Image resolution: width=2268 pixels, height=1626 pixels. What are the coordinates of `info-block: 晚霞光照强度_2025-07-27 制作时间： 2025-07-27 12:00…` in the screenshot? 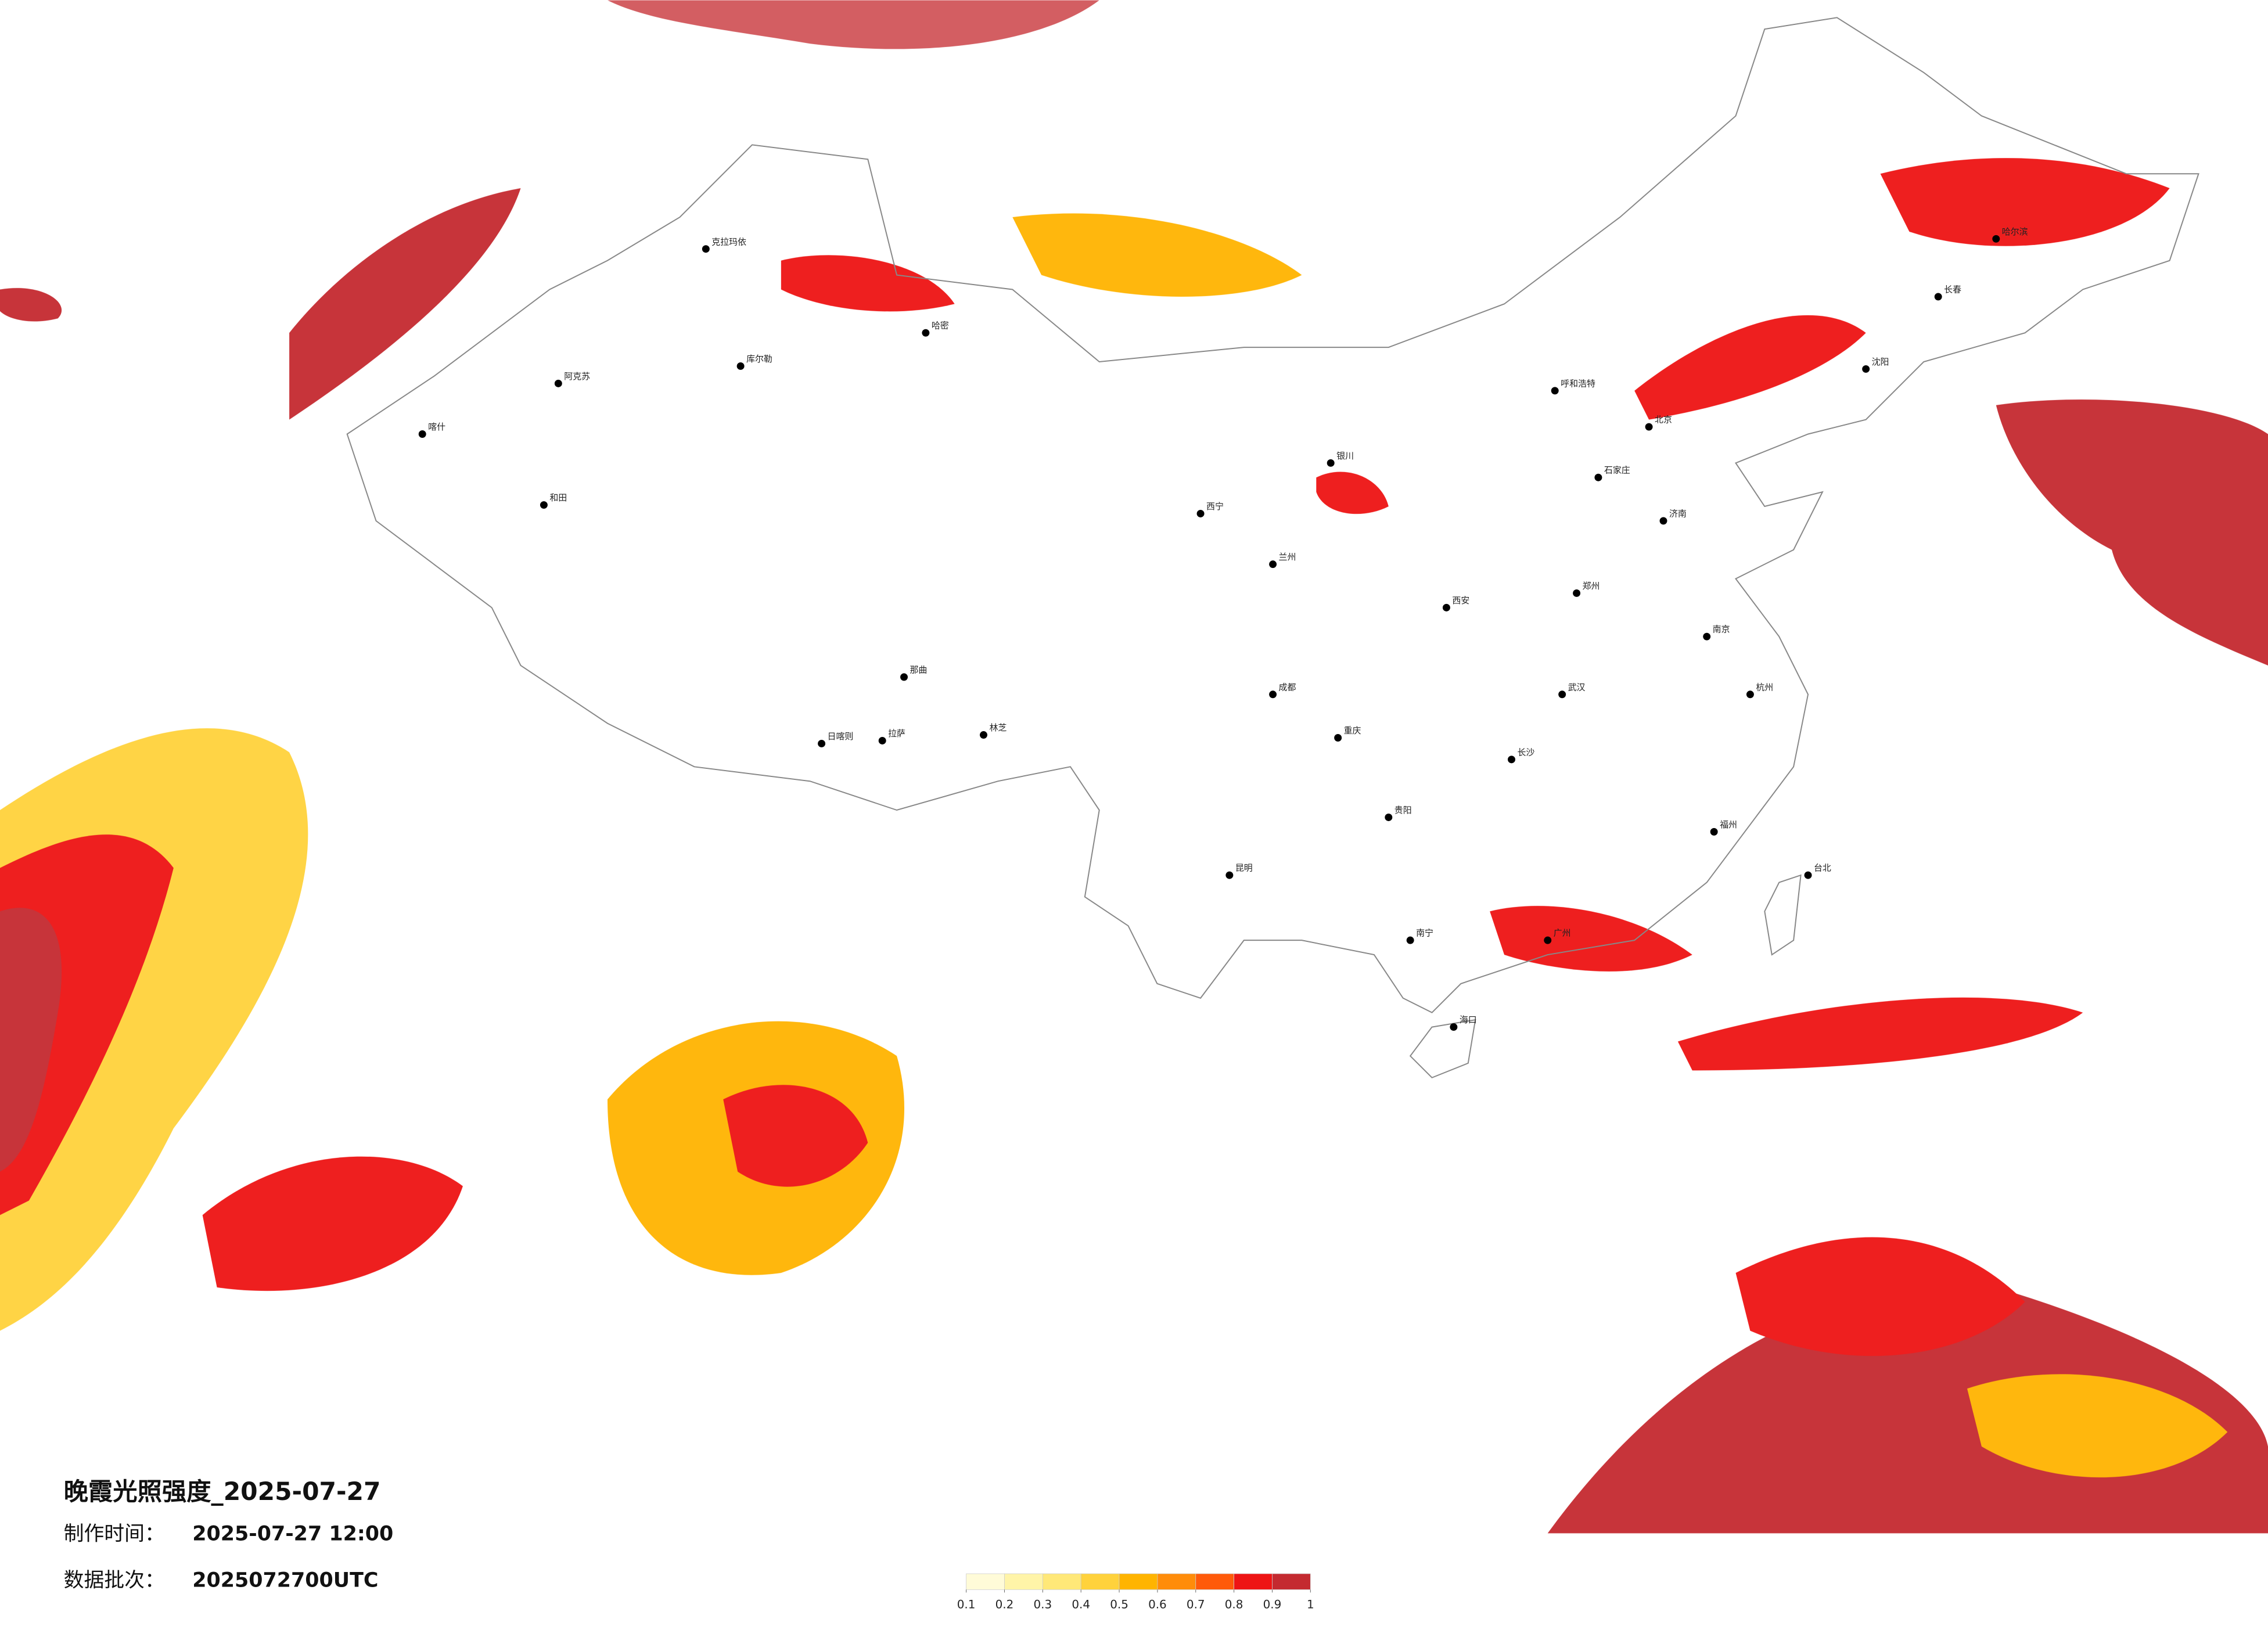 It's located at (229, 1534).